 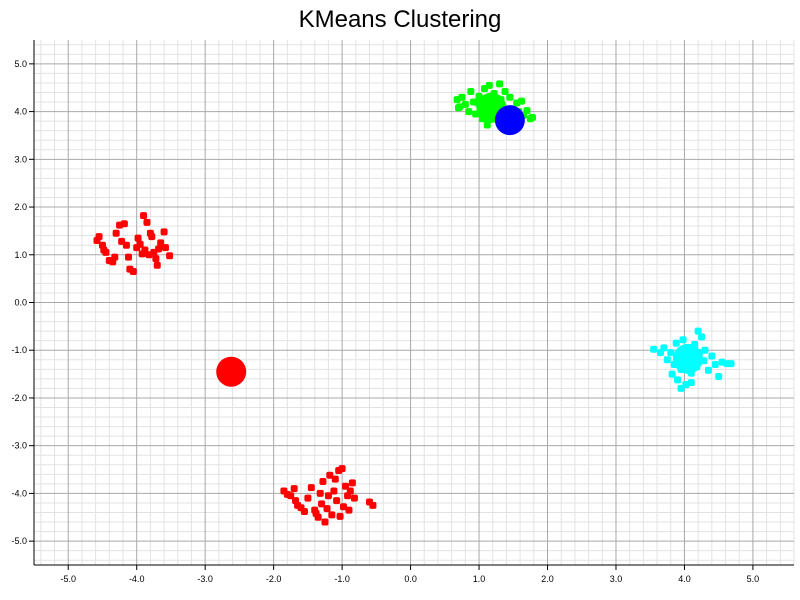 I want to click on x-tick-label: -5.0, so click(x=68, y=579).